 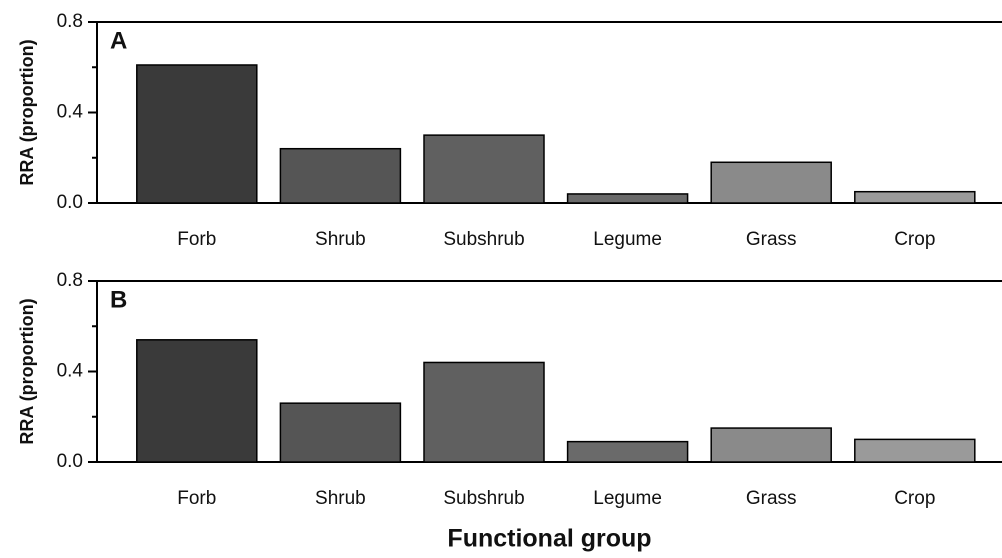 I want to click on x-axis-label: Functional group, so click(x=549, y=539).